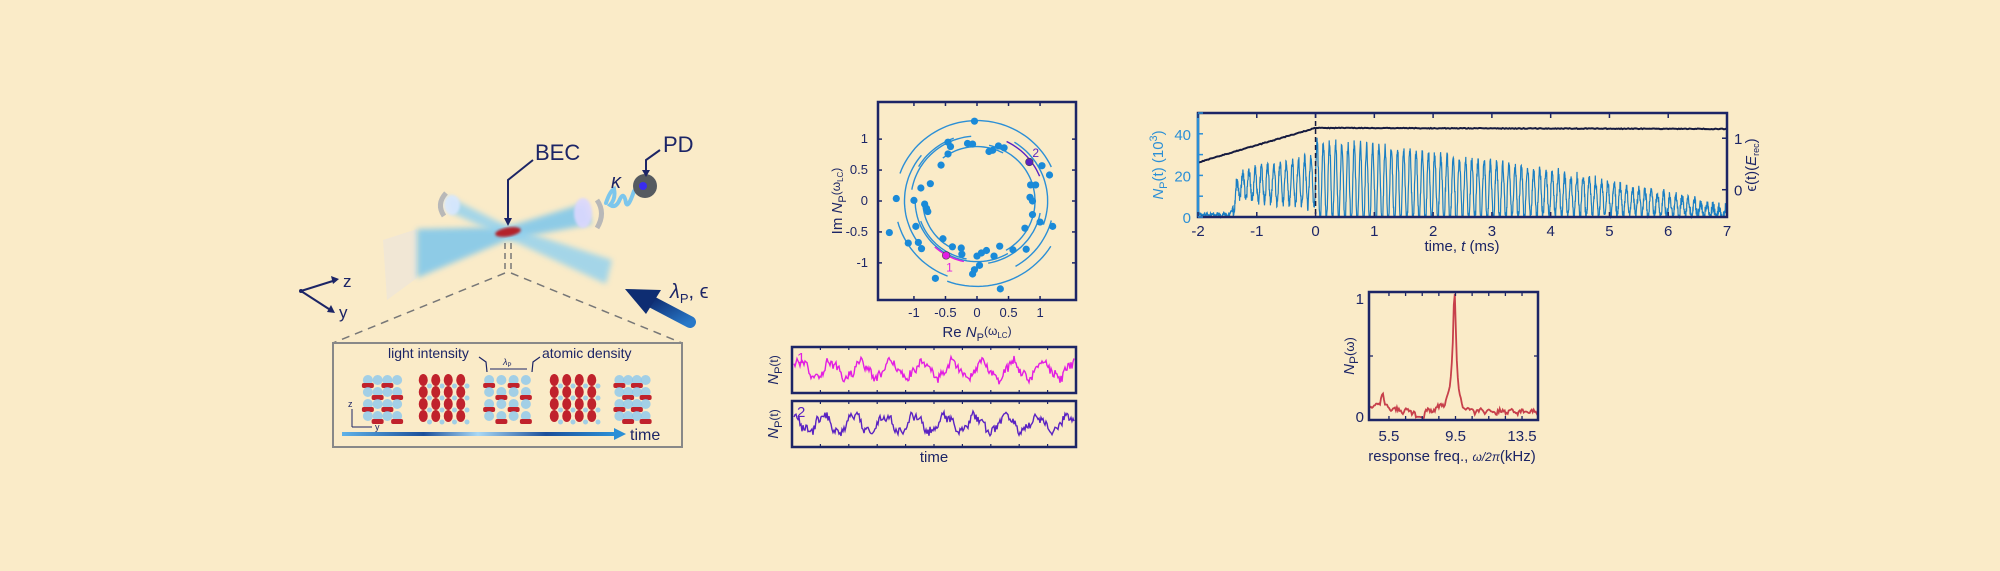 Image resolution: width=2000 pixels, height=571 pixels. Describe the element at coordinates (1159, 164) in the screenshot. I see `left-y-axis-label: NP(t) (103)` at that location.